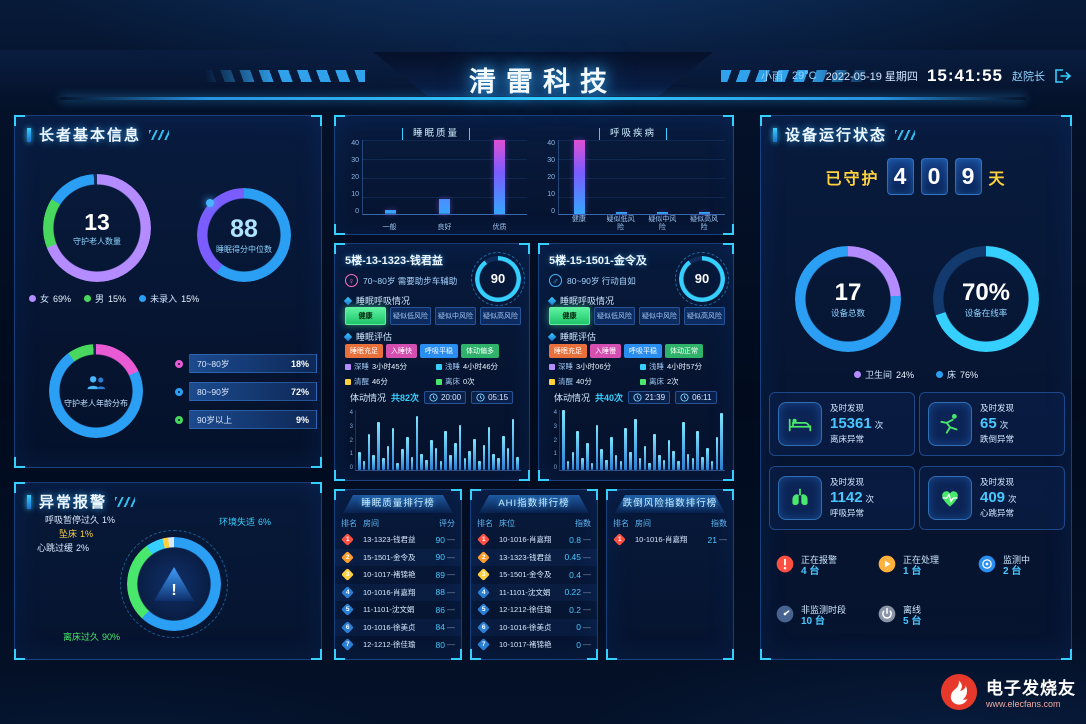 The image size is (1086, 724). I want to click on donut-center: 守护老人年龄分布, so click(96, 391).